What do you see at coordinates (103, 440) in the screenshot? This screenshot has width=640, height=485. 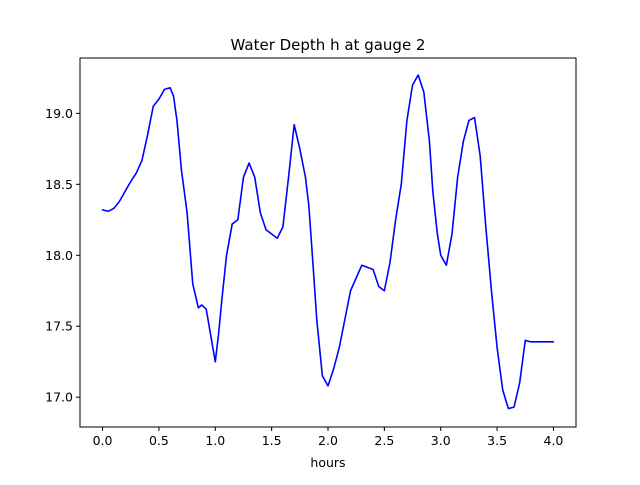 I see `x-tick-label: 0.0` at bounding box center [103, 440].